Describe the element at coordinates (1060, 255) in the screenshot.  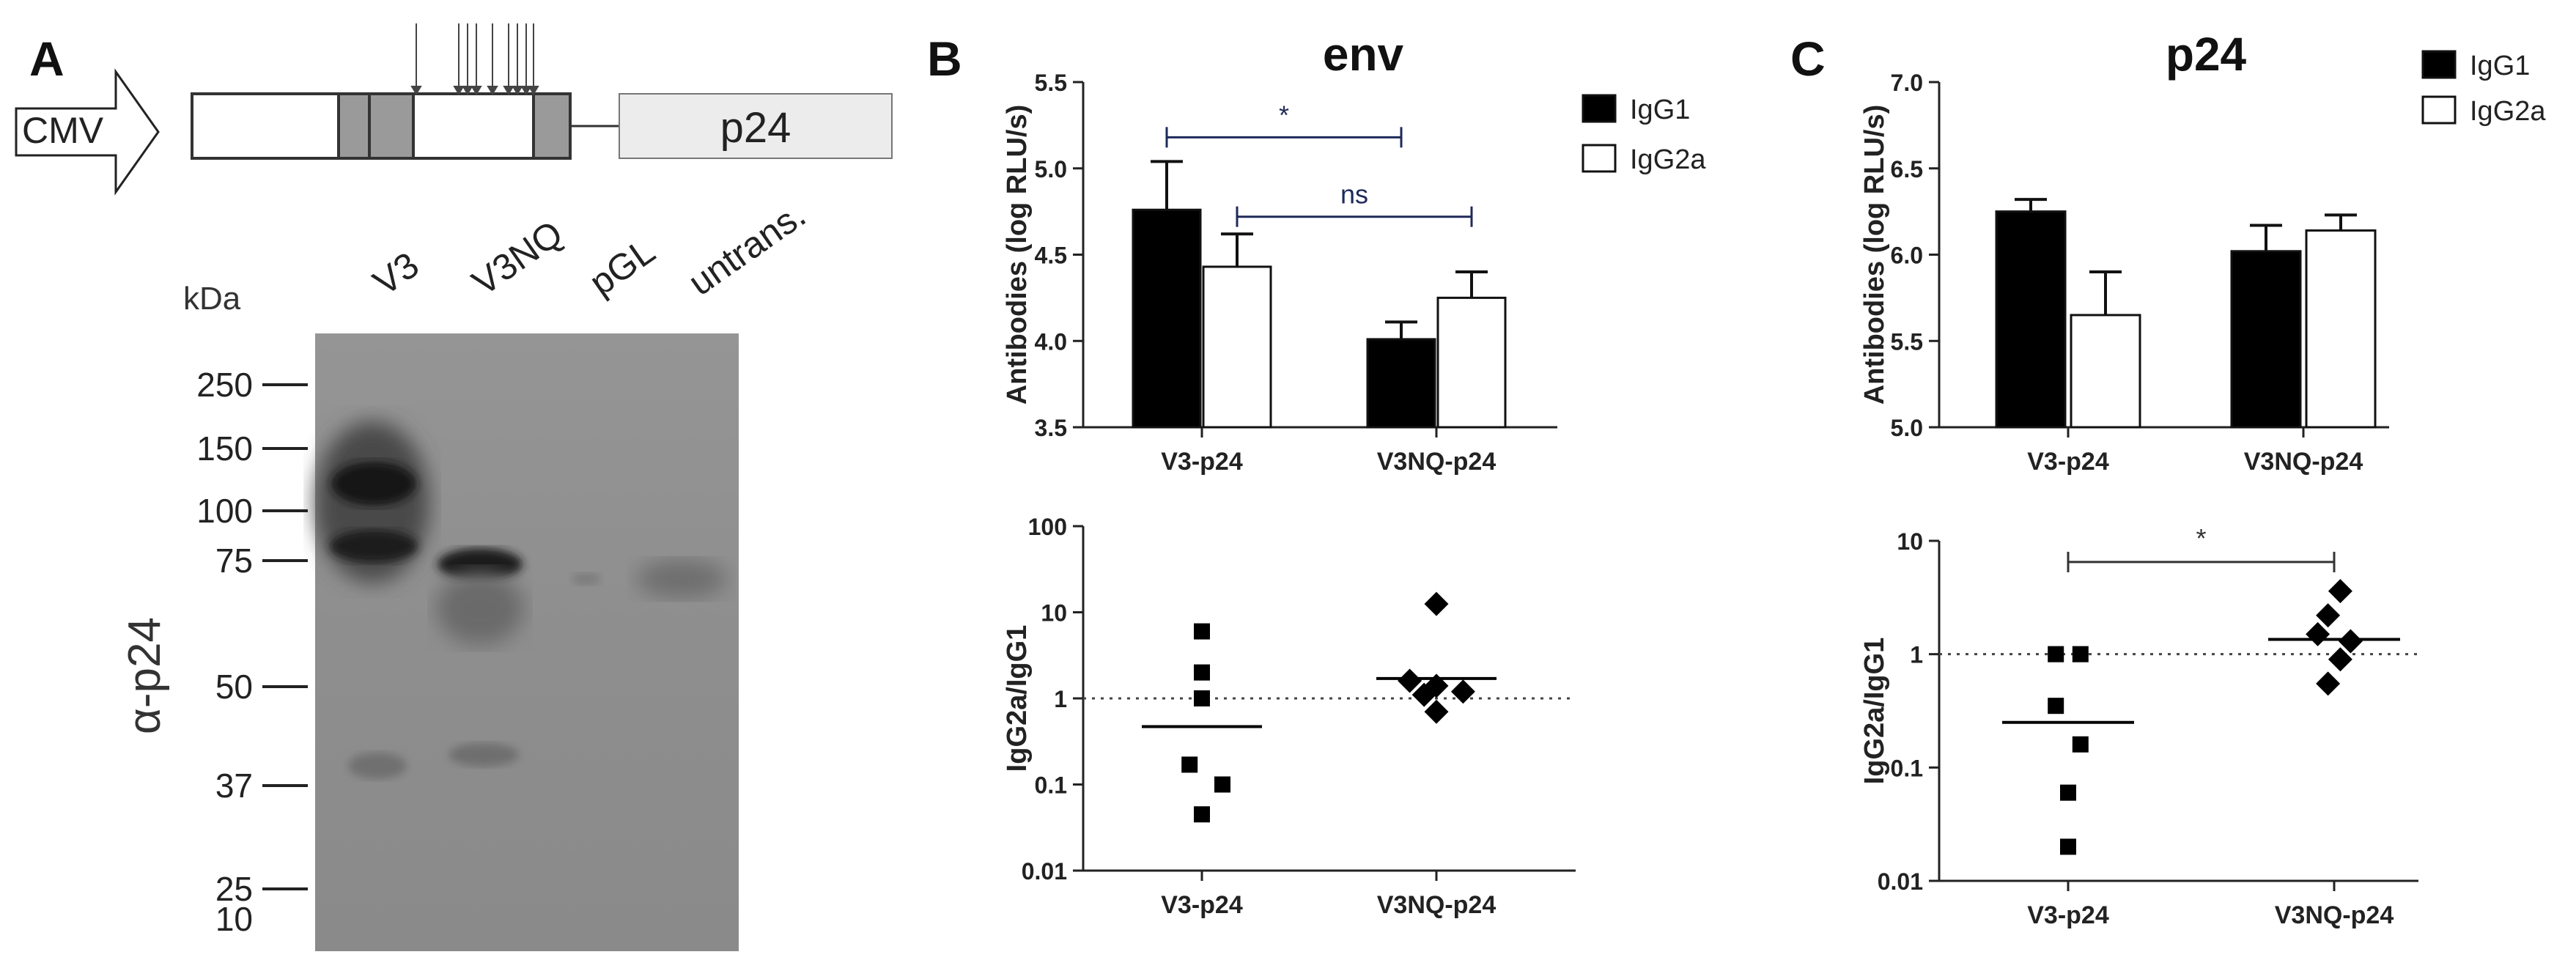
I see `y-axis: 3.5 4.0 4.5 5.0 5.5` at that location.